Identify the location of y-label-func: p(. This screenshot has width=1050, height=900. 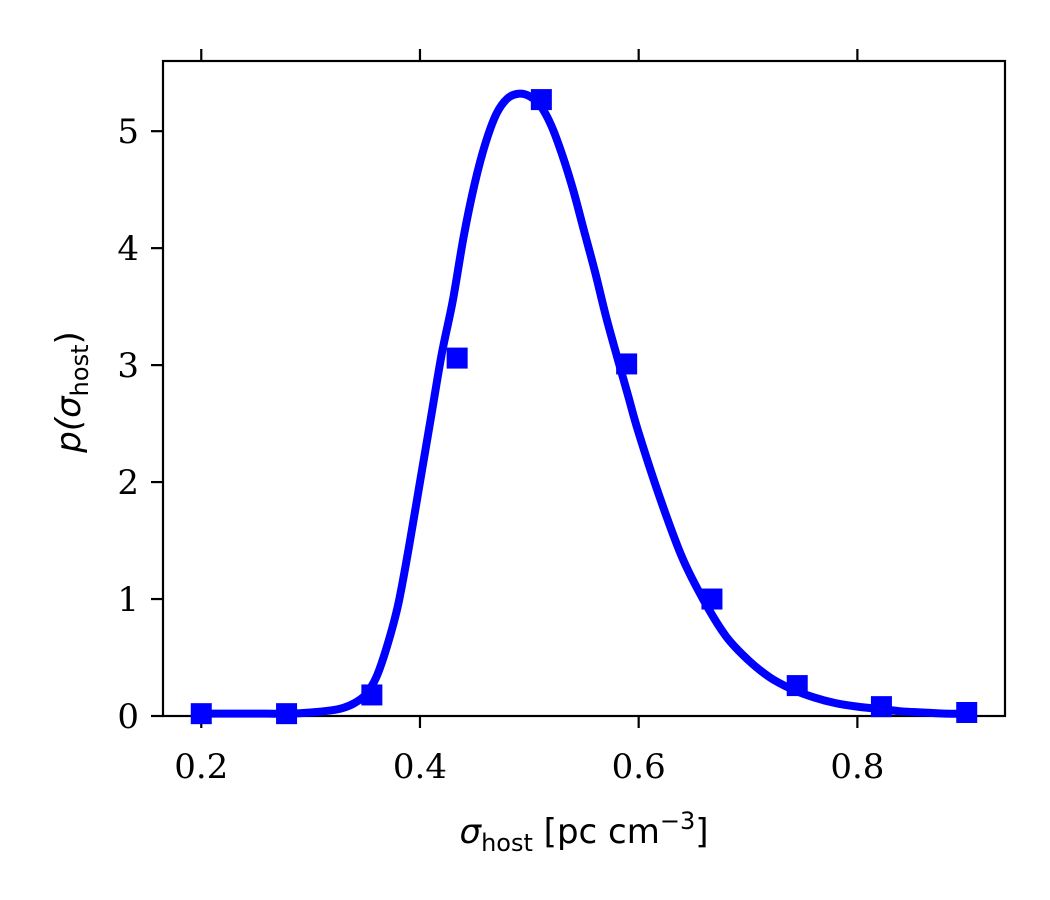
(69, 435).